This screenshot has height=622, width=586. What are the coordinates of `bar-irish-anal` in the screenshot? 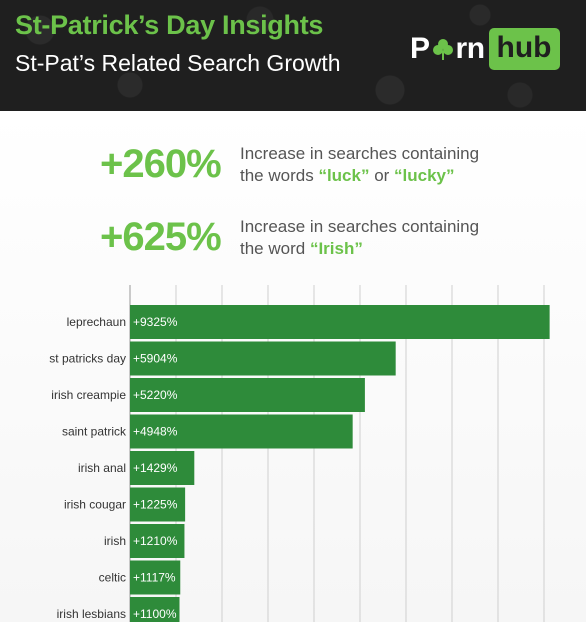 It's located at (162, 468).